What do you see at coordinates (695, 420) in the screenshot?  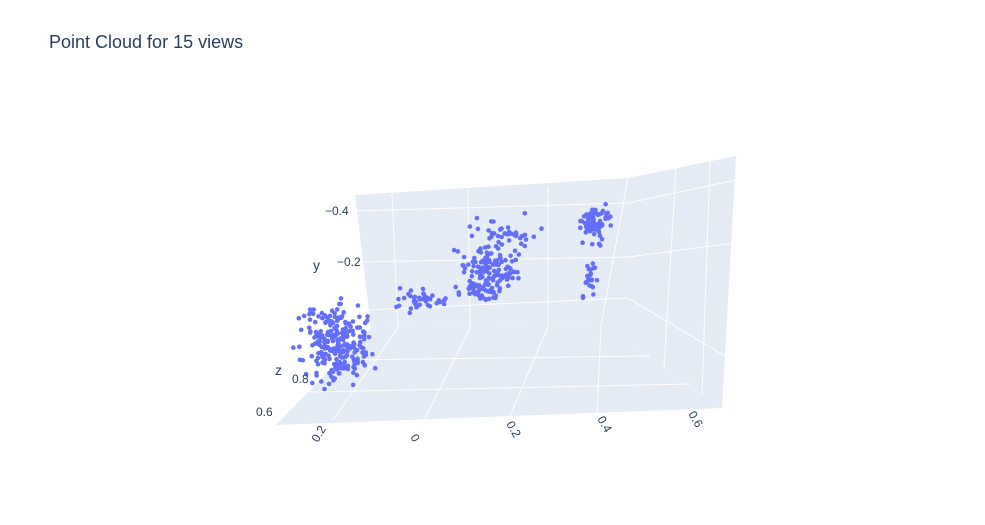 I see `x-tick-label: 0.6` at bounding box center [695, 420].